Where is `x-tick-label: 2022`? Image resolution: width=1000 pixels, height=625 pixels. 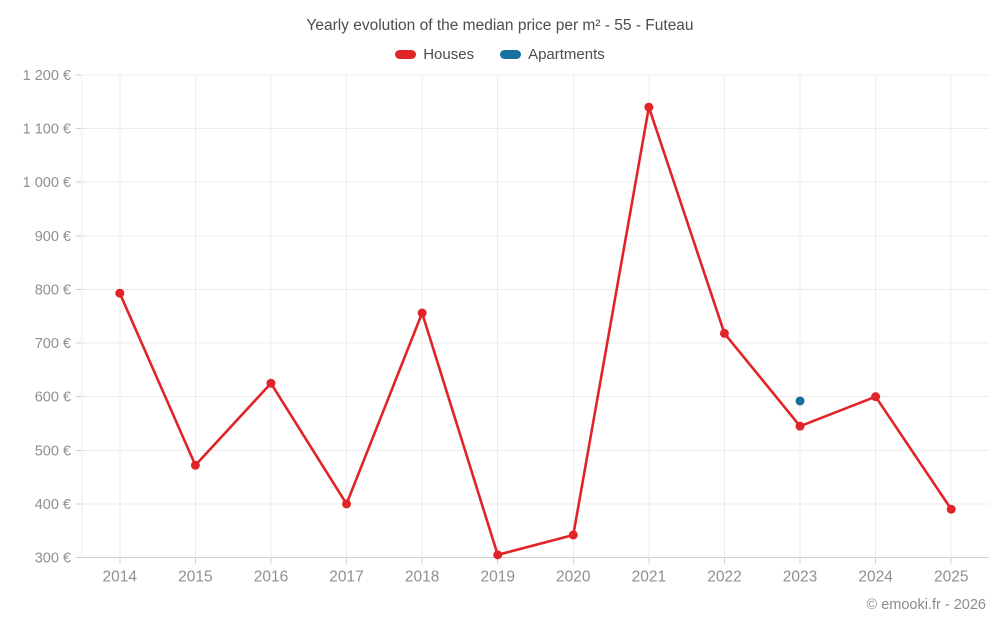 x-tick-label: 2022 is located at coordinates (724, 577).